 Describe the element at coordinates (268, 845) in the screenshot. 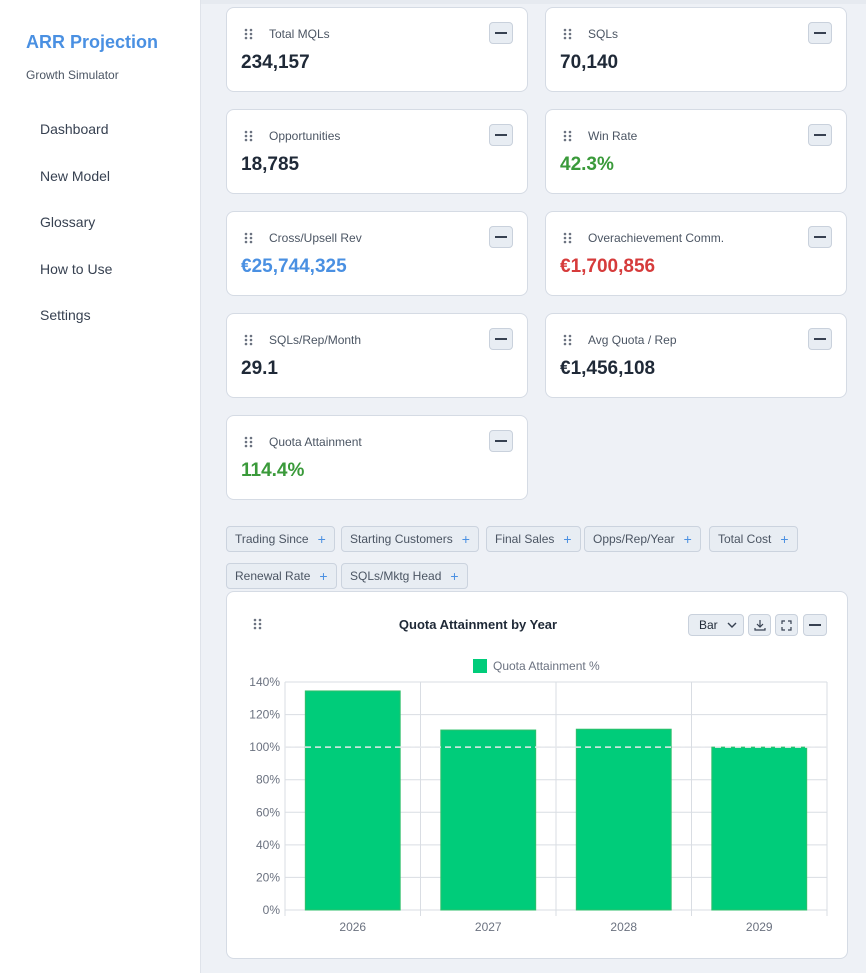

I see `y-tick-label: 40%` at that location.